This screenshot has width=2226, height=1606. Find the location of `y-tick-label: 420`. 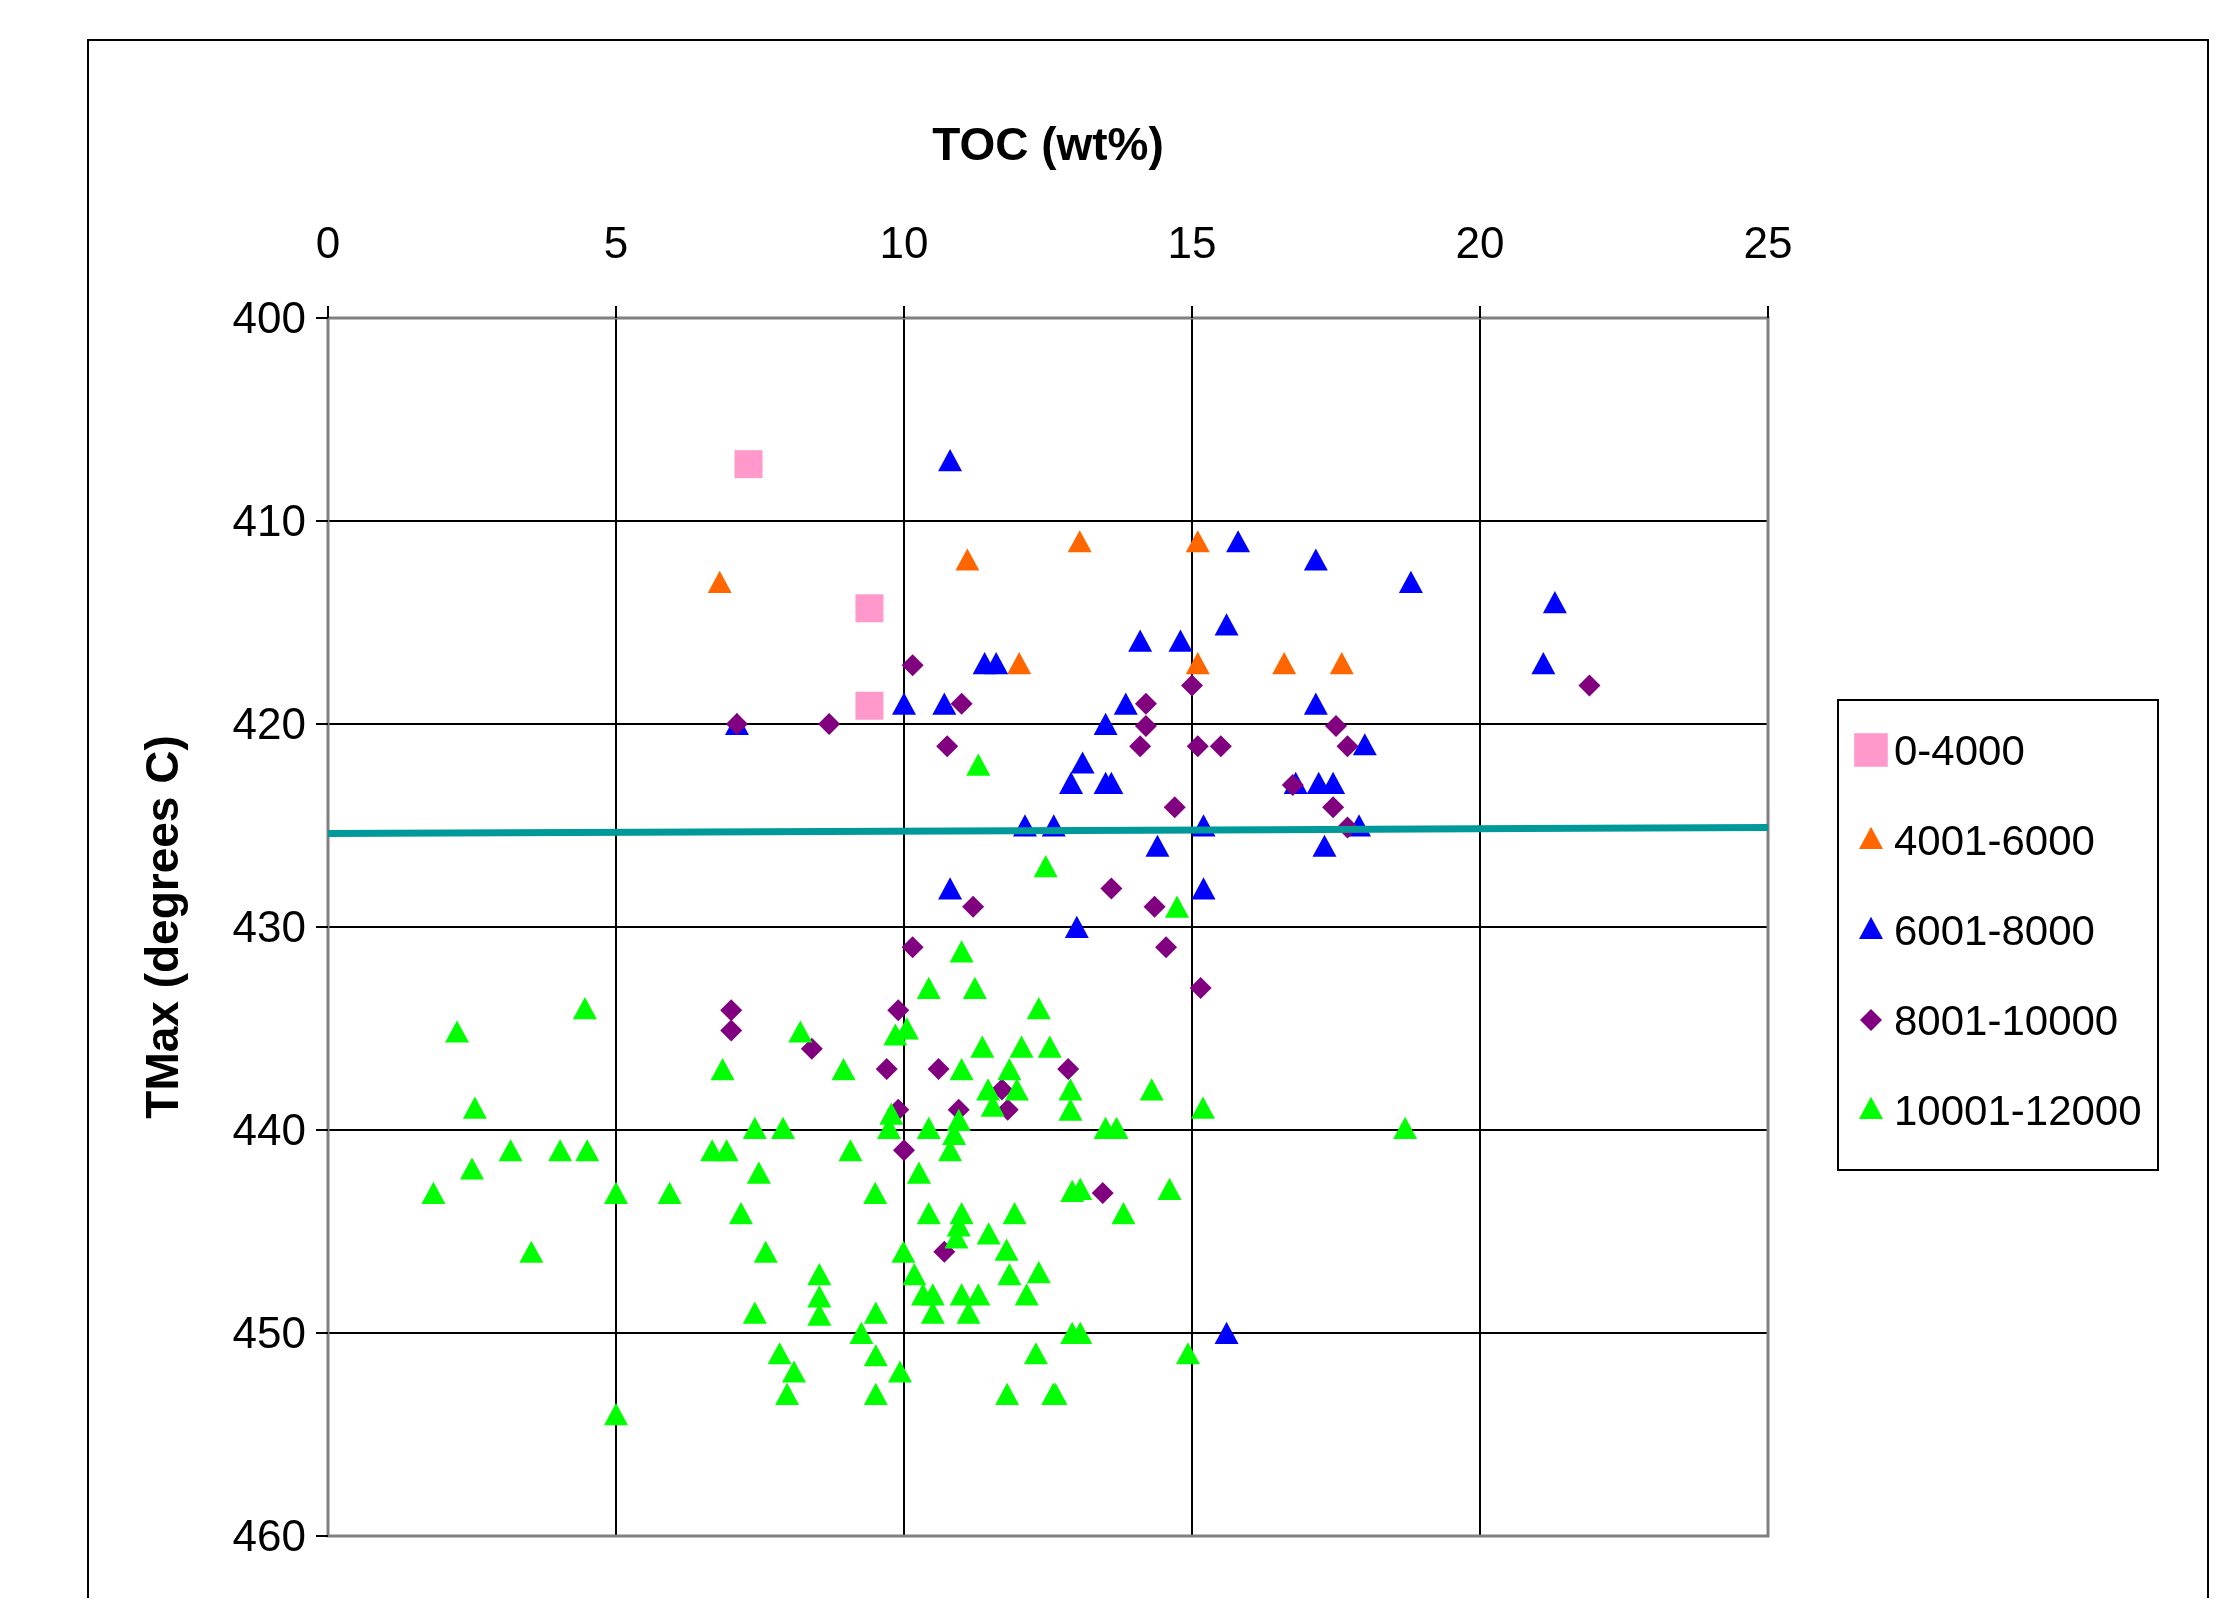

y-tick-label: 420 is located at coordinates (269, 723).